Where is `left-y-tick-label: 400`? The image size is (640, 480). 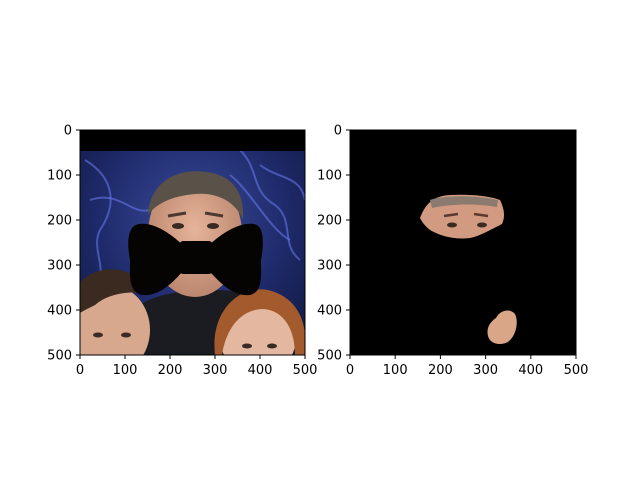
left-y-tick-label: 400 is located at coordinates (59, 311).